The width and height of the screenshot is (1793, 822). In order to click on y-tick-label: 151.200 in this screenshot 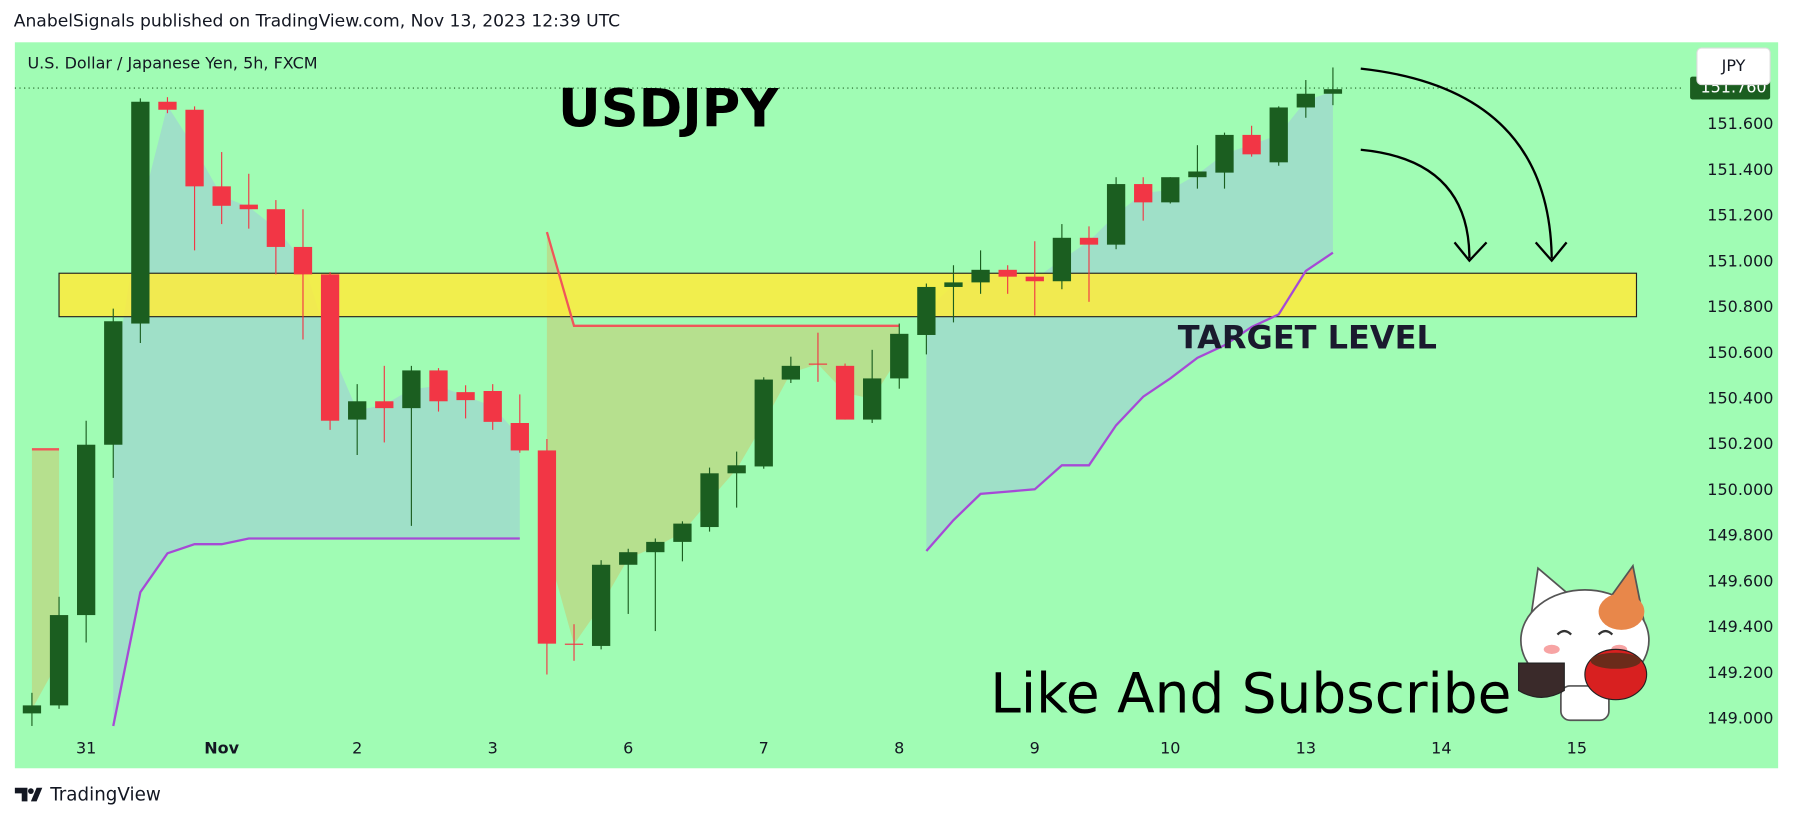, I will do `click(1740, 215)`.